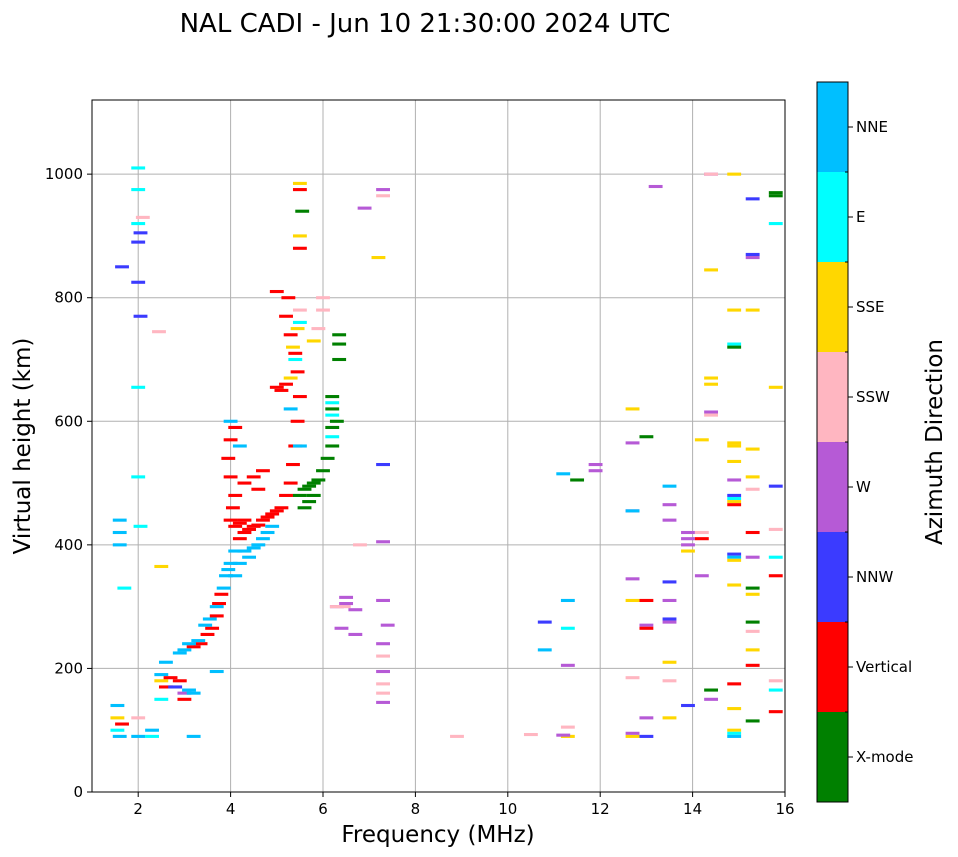 This screenshot has width=958, height=857. What do you see at coordinates (68, 421) in the screenshot?
I see `y-tick-label: 600` at bounding box center [68, 421].